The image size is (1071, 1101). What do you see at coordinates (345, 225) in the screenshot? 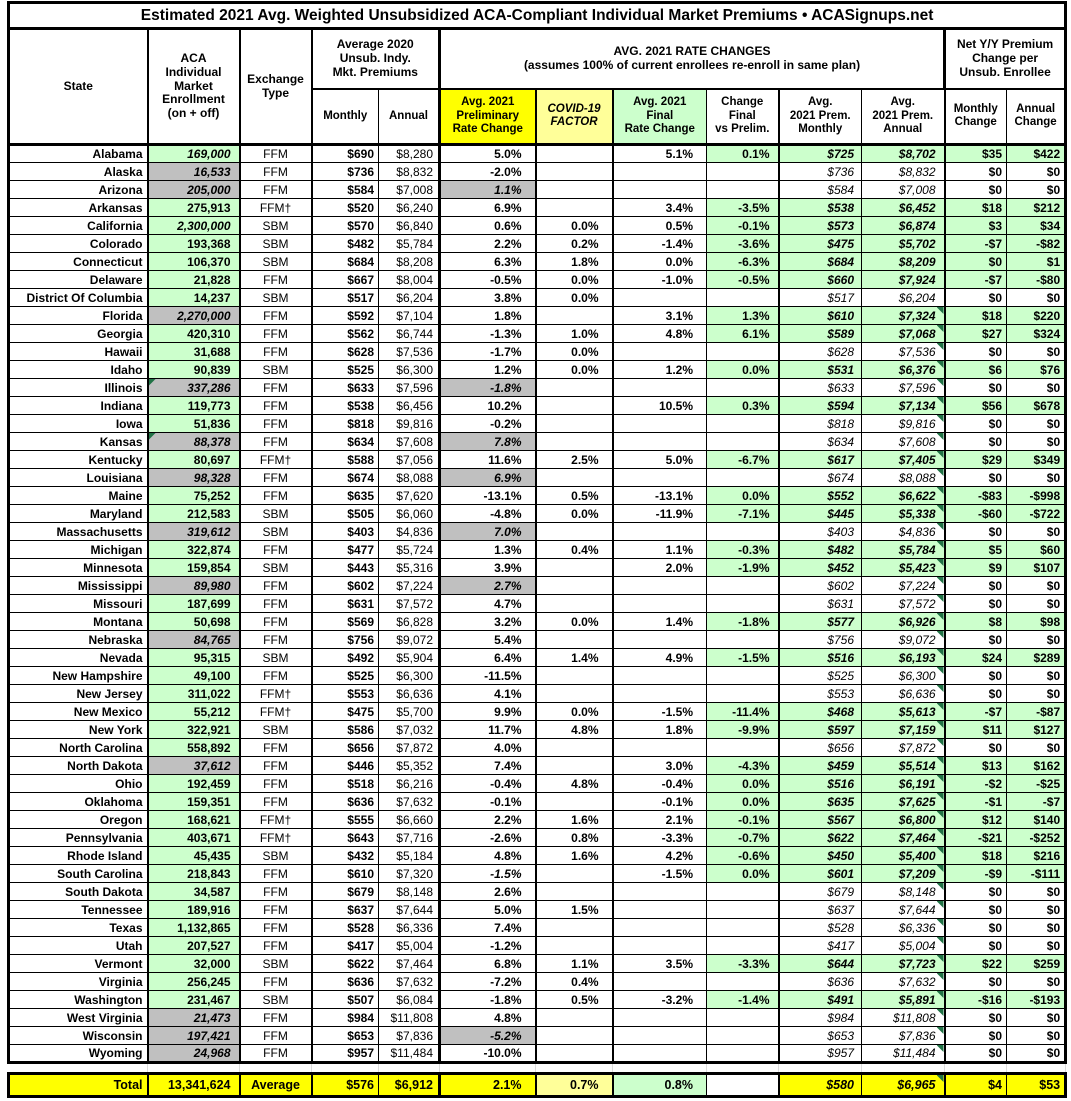
I see `cell-monthly-2020: $570` at bounding box center [345, 225].